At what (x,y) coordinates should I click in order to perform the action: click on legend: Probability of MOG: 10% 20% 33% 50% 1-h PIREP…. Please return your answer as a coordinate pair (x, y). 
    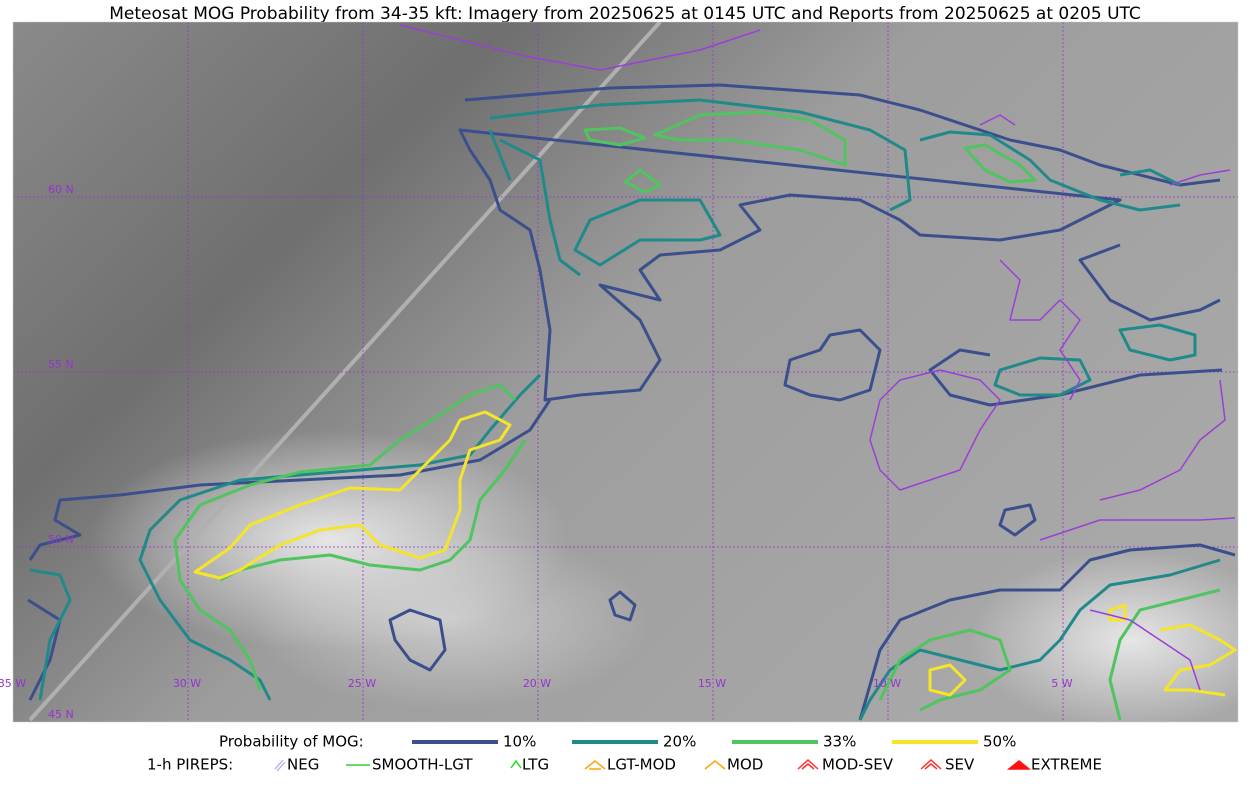
    Looking at the image, I should click on (624, 753).